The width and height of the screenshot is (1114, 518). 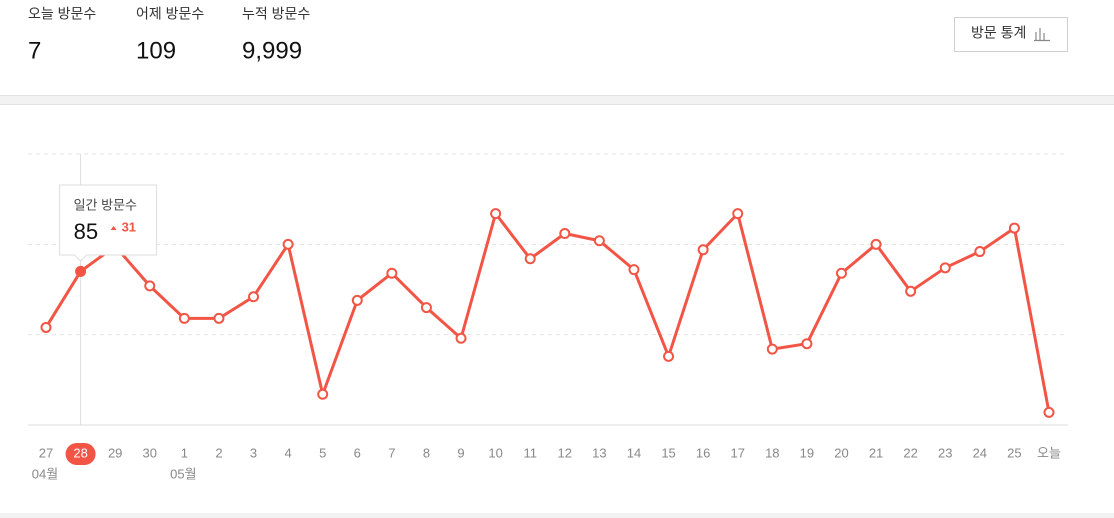 What do you see at coordinates (105, 204) in the screenshot?
I see `tooltip-title: 일간 방문수` at bounding box center [105, 204].